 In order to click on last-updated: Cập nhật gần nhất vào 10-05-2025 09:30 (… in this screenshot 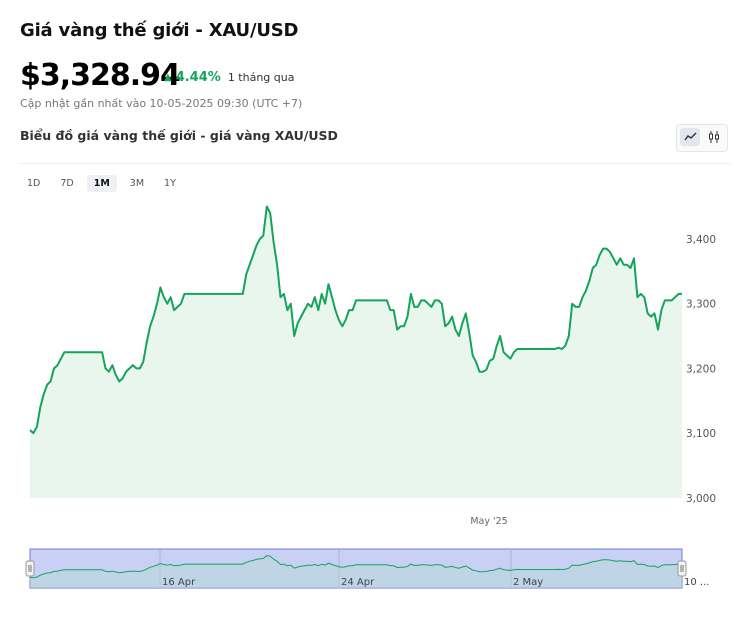, I will do `click(161, 103)`.